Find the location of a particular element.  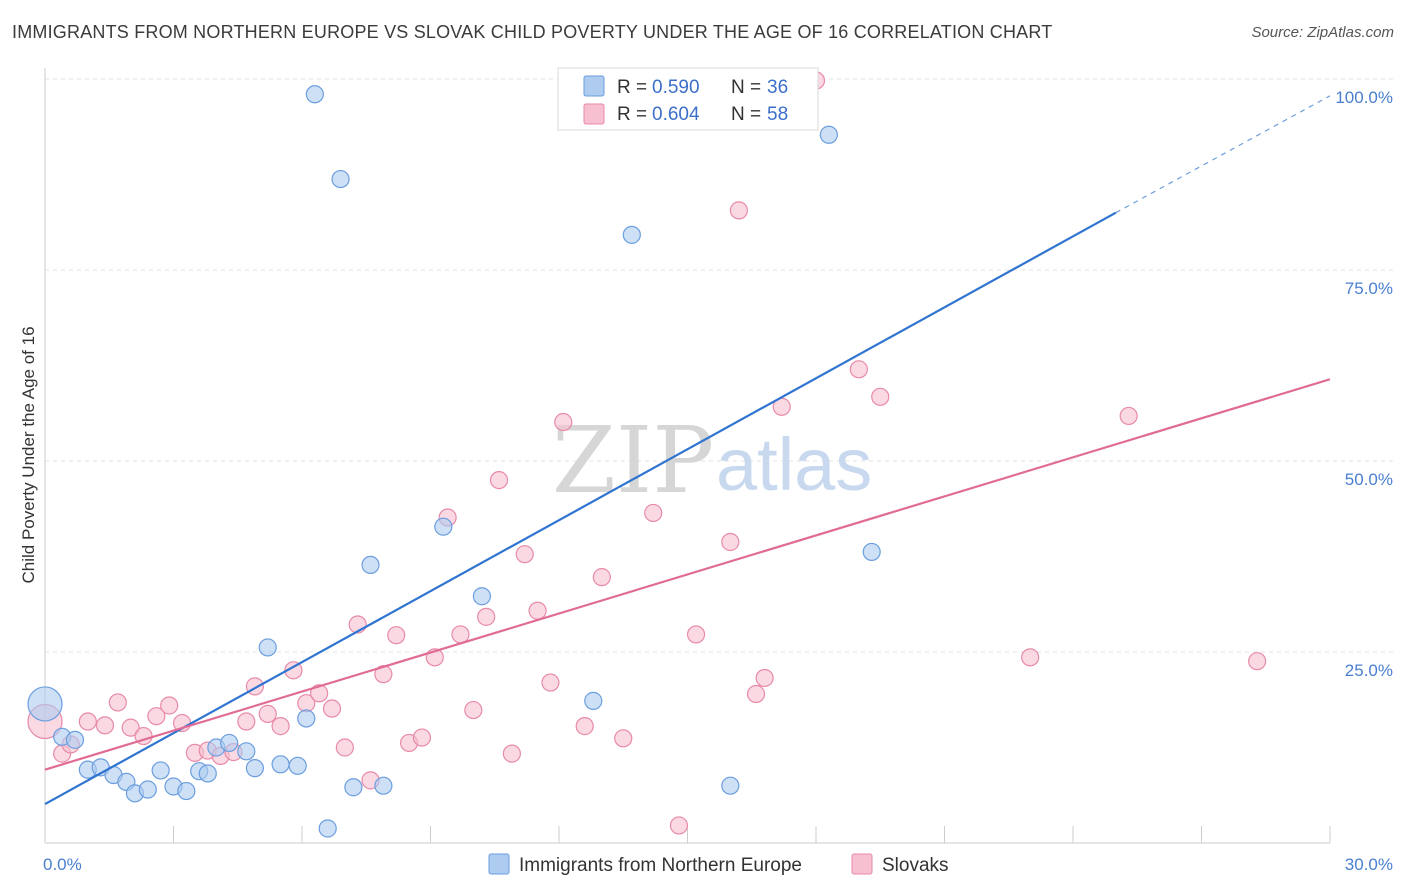

legend-swatch-blue is located at coordinates (594, 86).